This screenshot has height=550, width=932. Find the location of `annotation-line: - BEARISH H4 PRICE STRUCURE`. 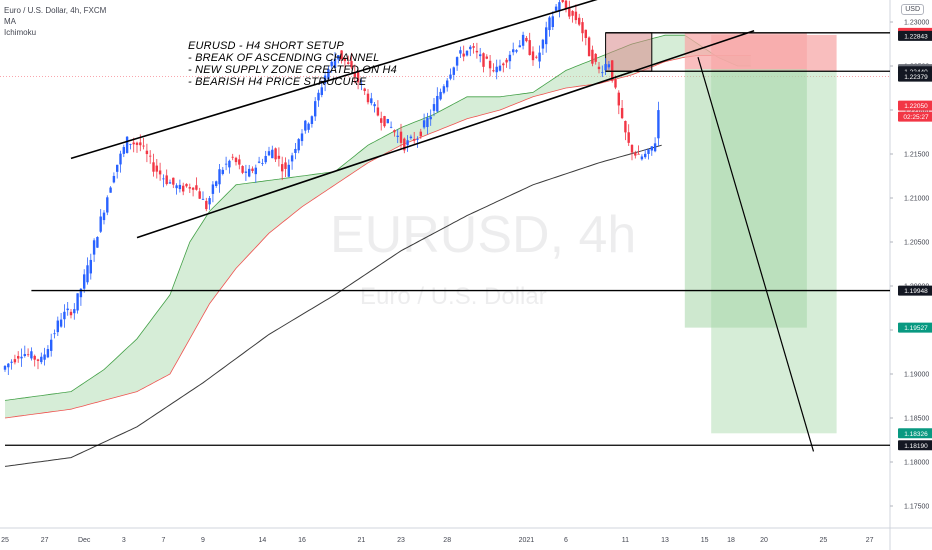

annotation-line: - BEARISH H4 PRICE STRUCURE is located at coordinates (277, 82).